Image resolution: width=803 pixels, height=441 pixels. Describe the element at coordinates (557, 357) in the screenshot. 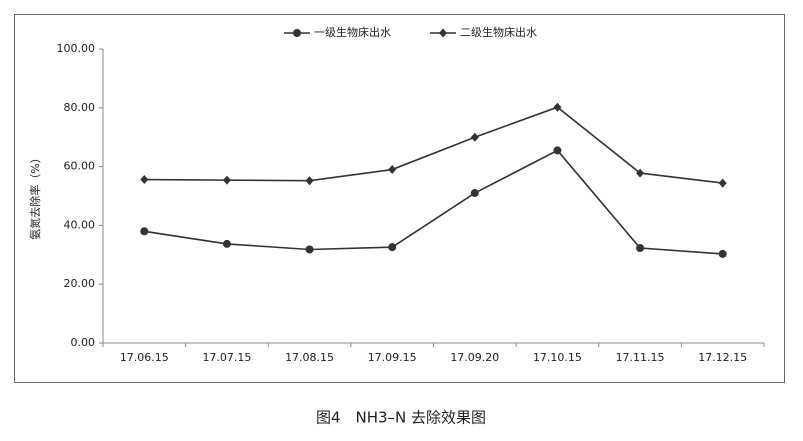

I see `x-tick-label: 17.10.15` at that location.